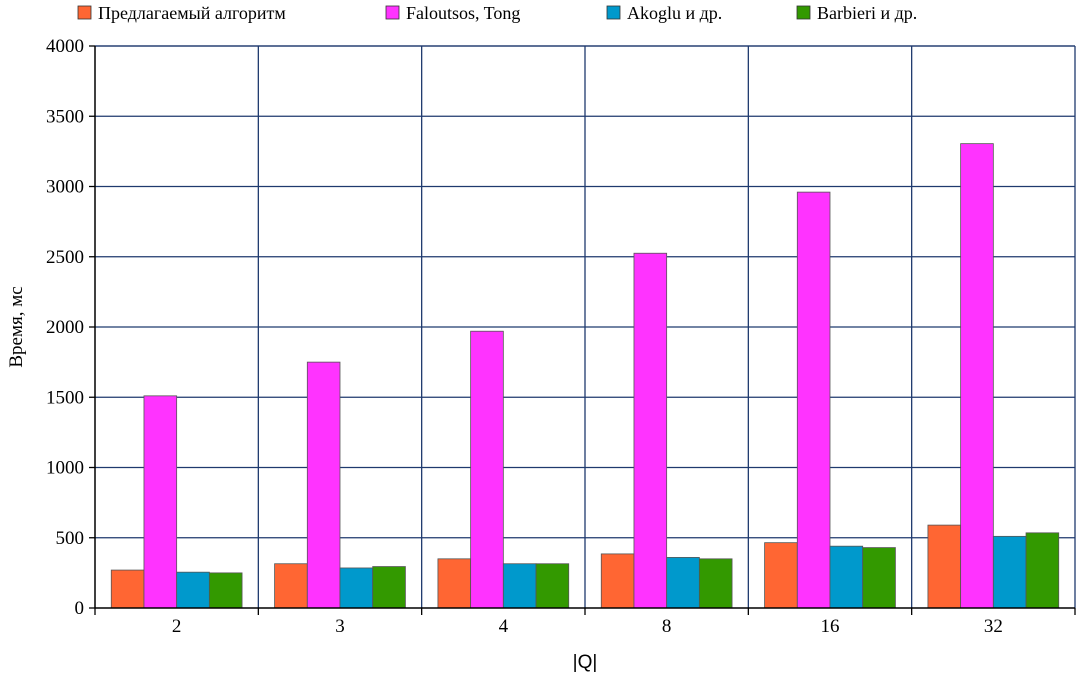 The width and height of the screenshot is (1090, 675). Describe the element at coordinates (867, 13) in the screenshot. I see `legend-label-3: Barbieri и др.` at that location.